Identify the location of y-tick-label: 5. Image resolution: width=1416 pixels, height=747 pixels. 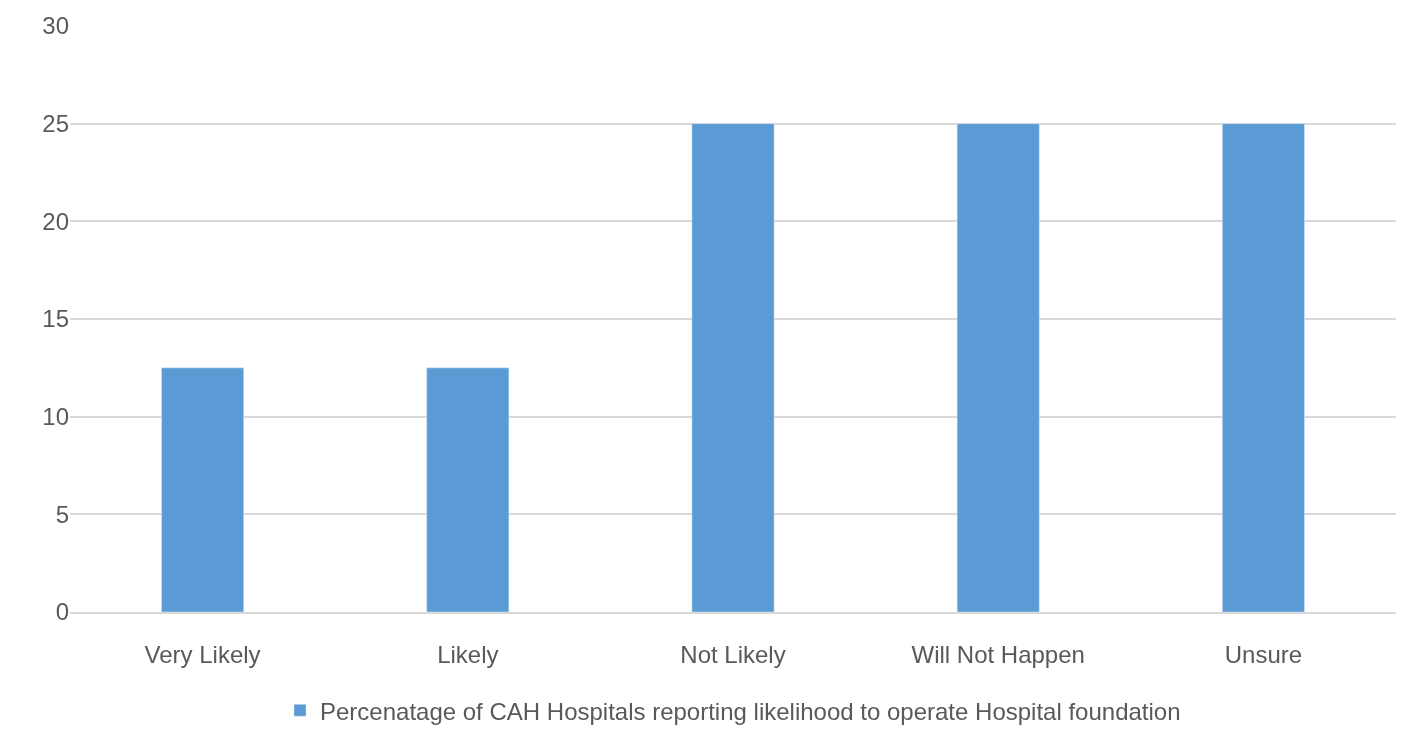
(62, 514).